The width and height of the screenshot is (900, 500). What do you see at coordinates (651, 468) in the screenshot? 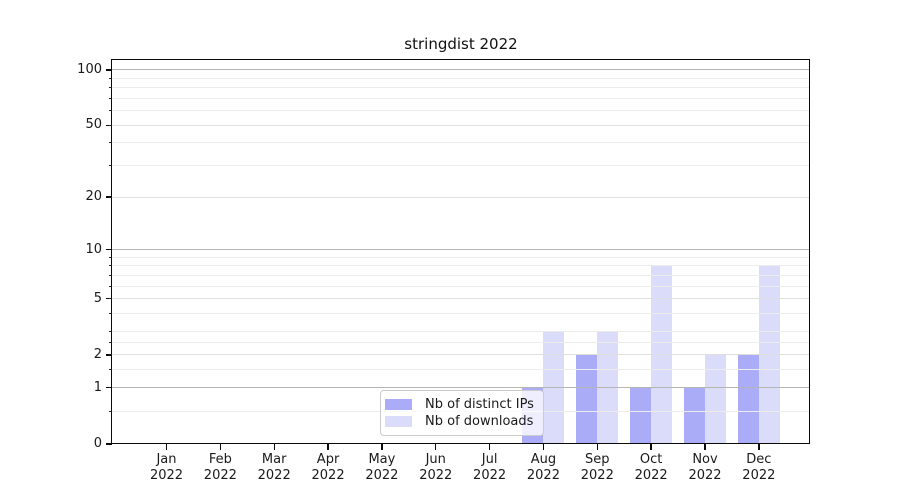
I see `x-tick-label: Oct 2022` at bounding box center [651, 468].